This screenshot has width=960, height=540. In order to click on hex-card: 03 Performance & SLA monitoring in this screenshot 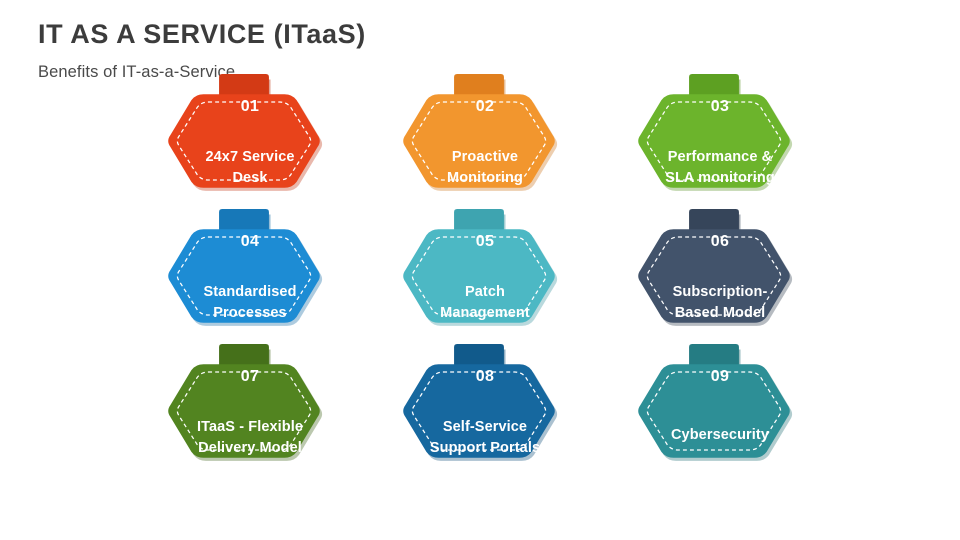, I will do `click(720, 147)`.